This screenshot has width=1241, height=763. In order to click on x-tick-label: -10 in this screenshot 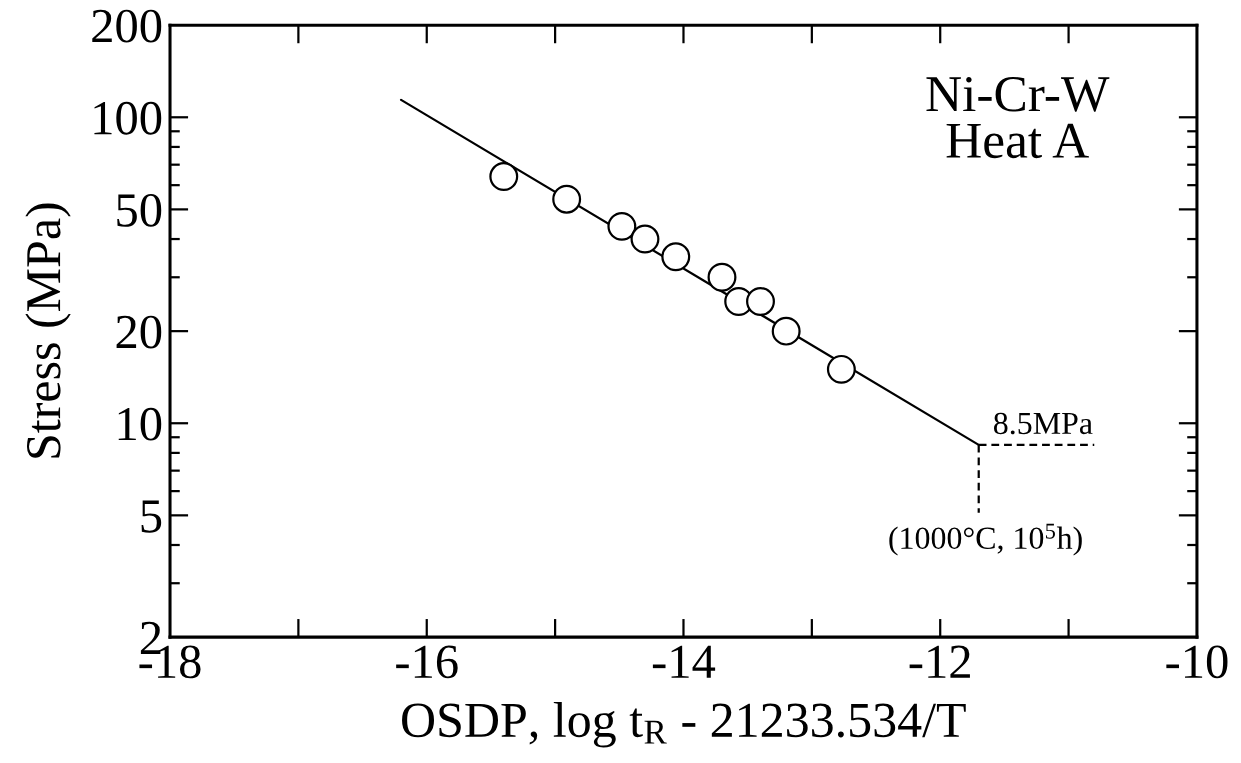, I will do `click(1197, 662)`.